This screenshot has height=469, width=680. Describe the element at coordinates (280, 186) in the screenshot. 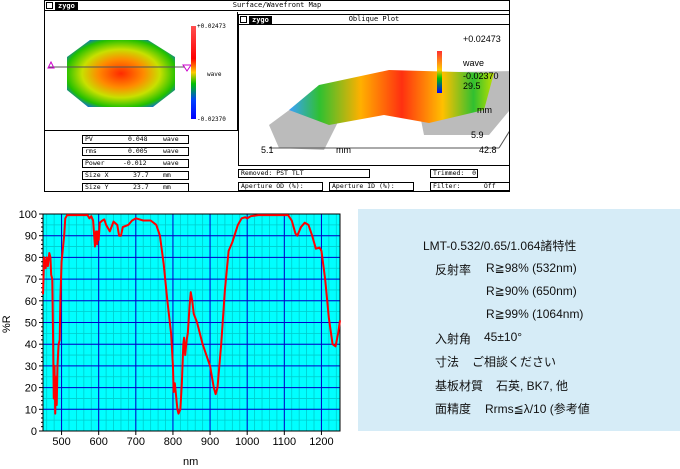

I see `aperture-od-field: Aperture OD (%):` at that location.